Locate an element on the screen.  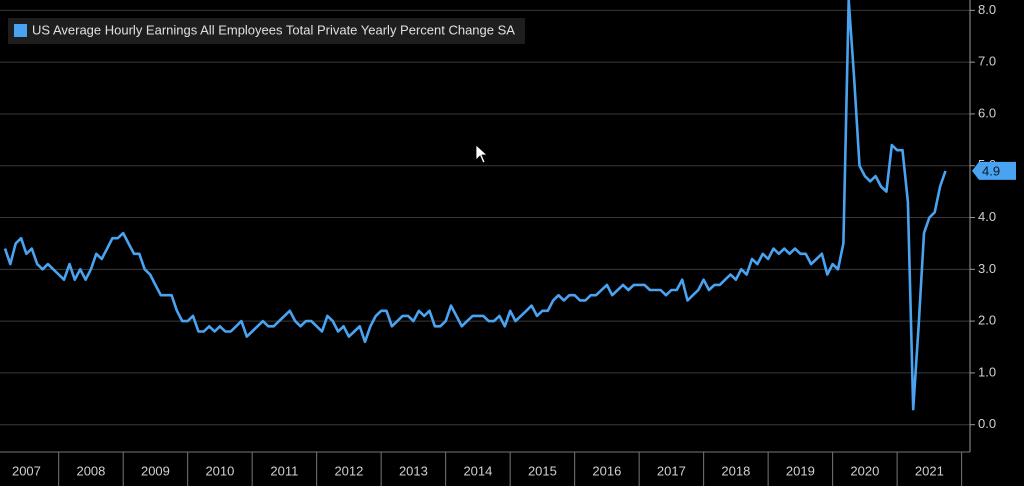
y-tick-label: 4.0 is located at coordinates (987, 216).